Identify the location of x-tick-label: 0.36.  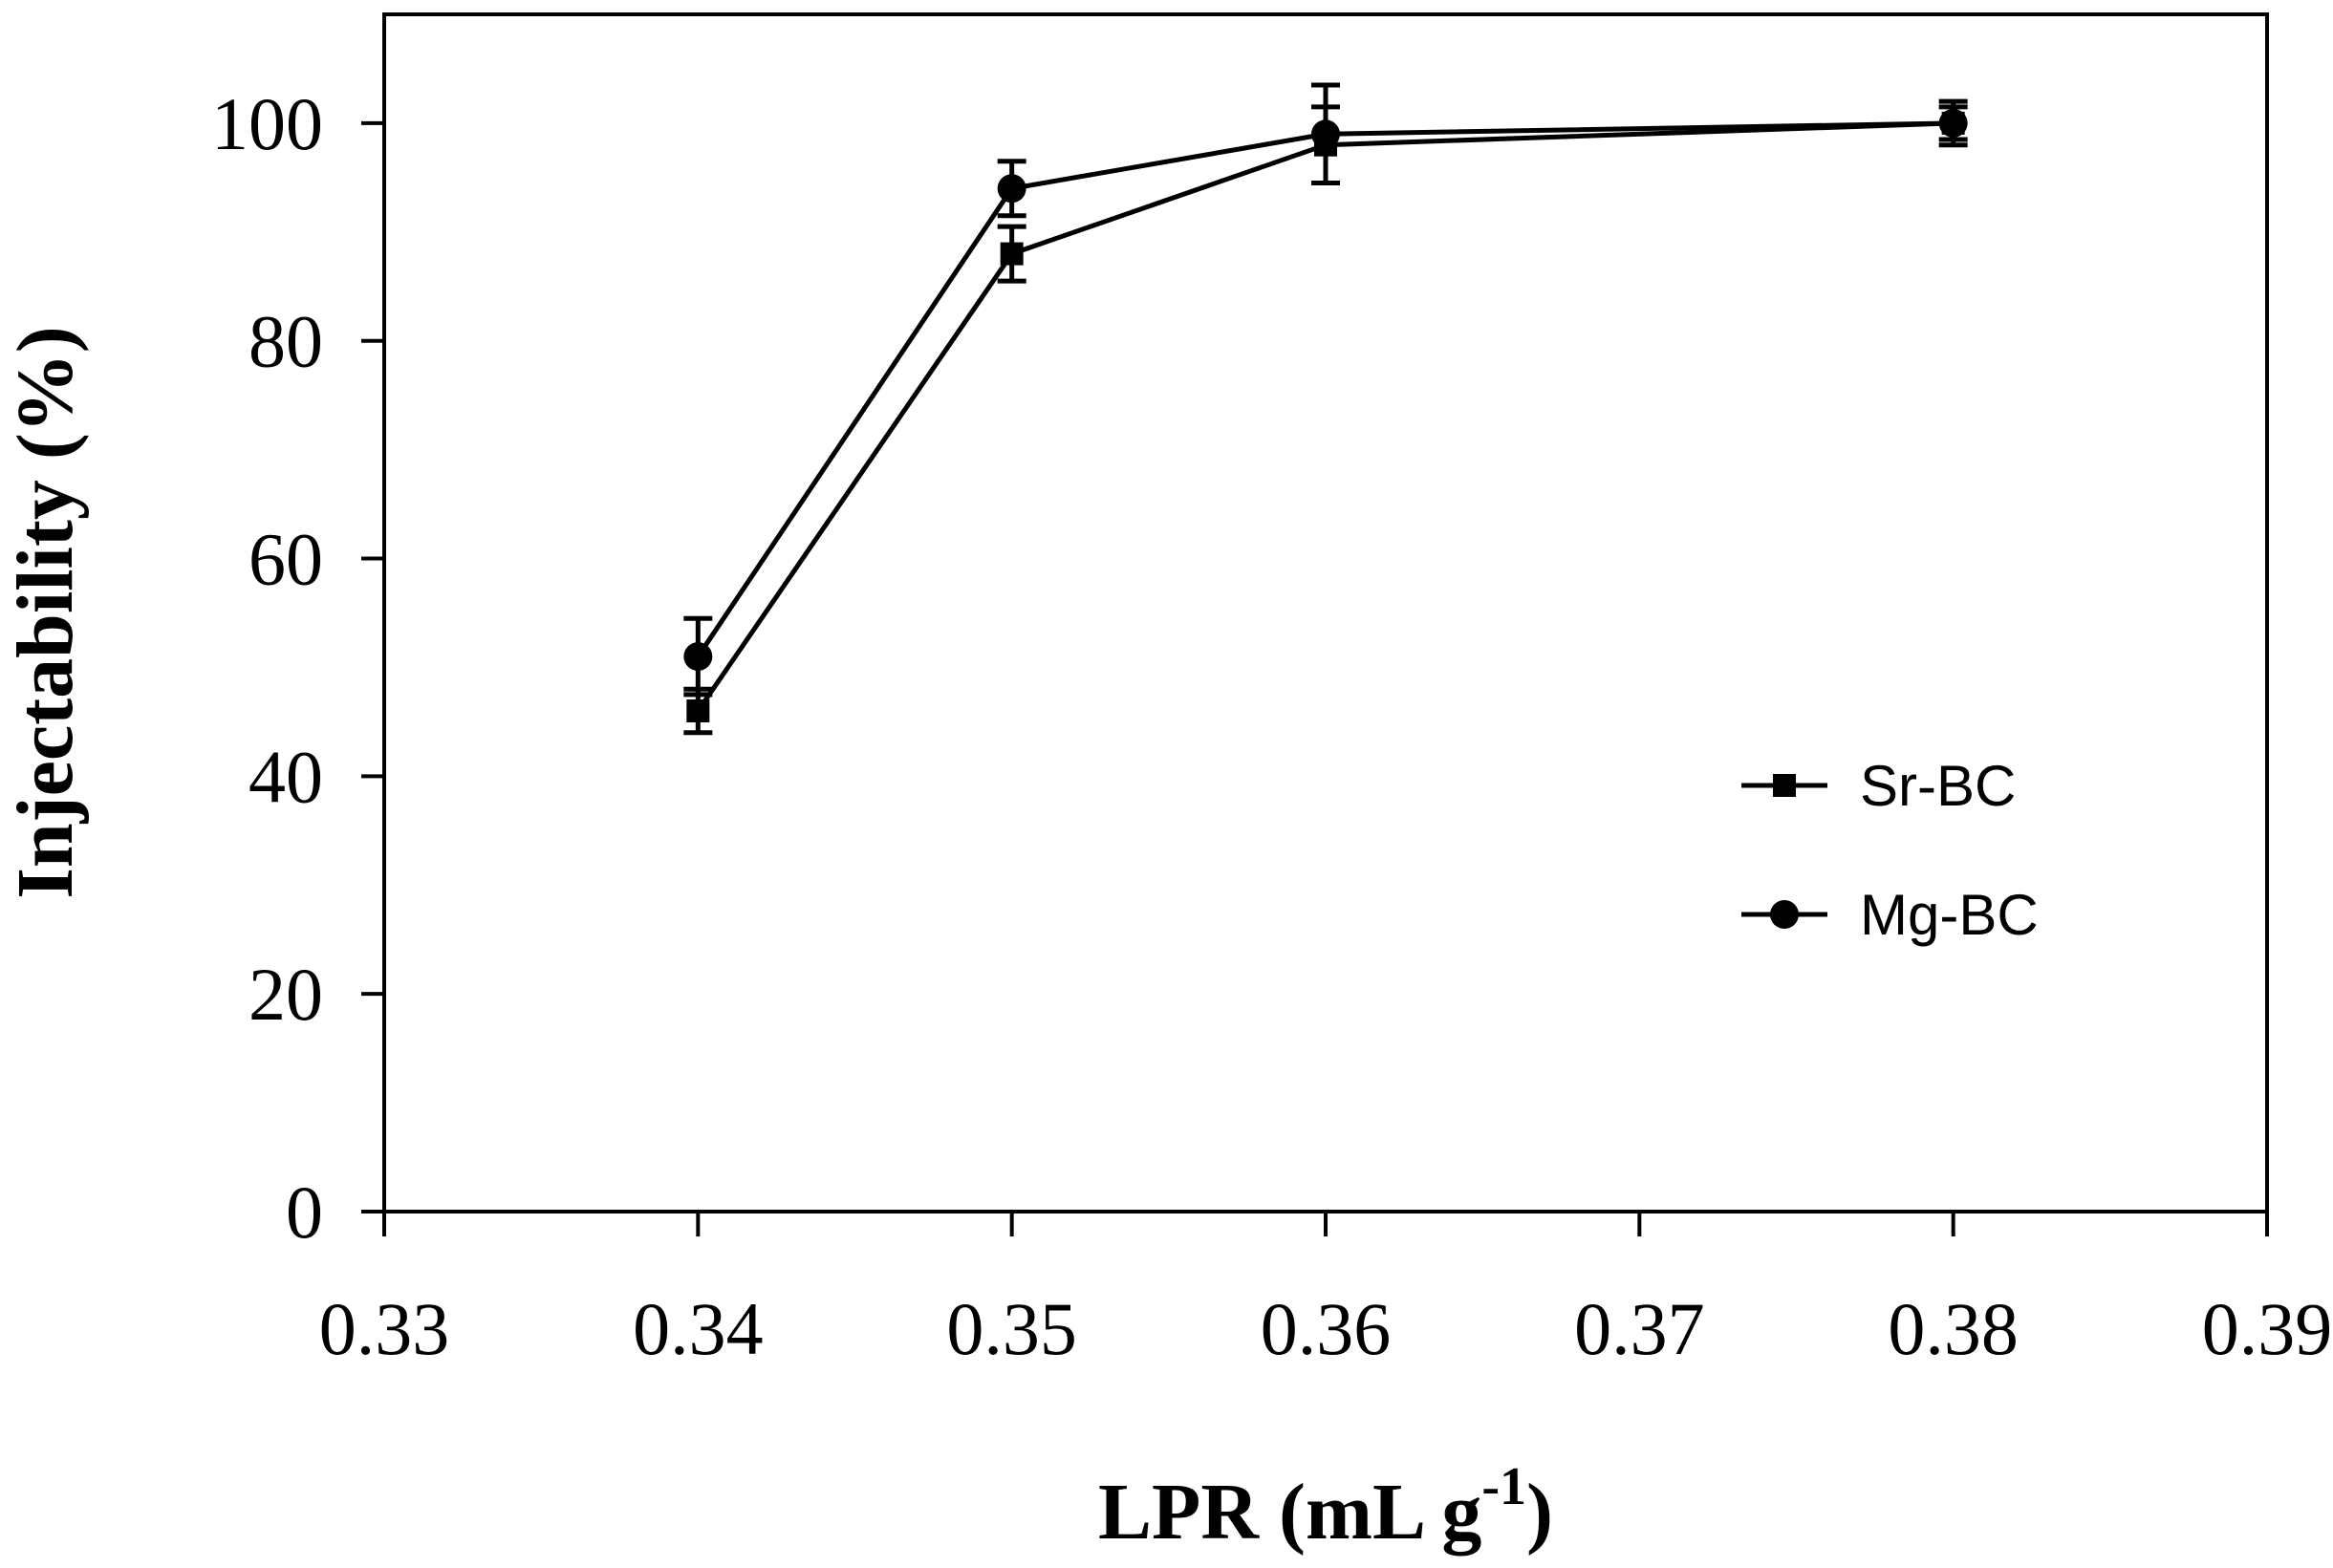
(1327, 1328).